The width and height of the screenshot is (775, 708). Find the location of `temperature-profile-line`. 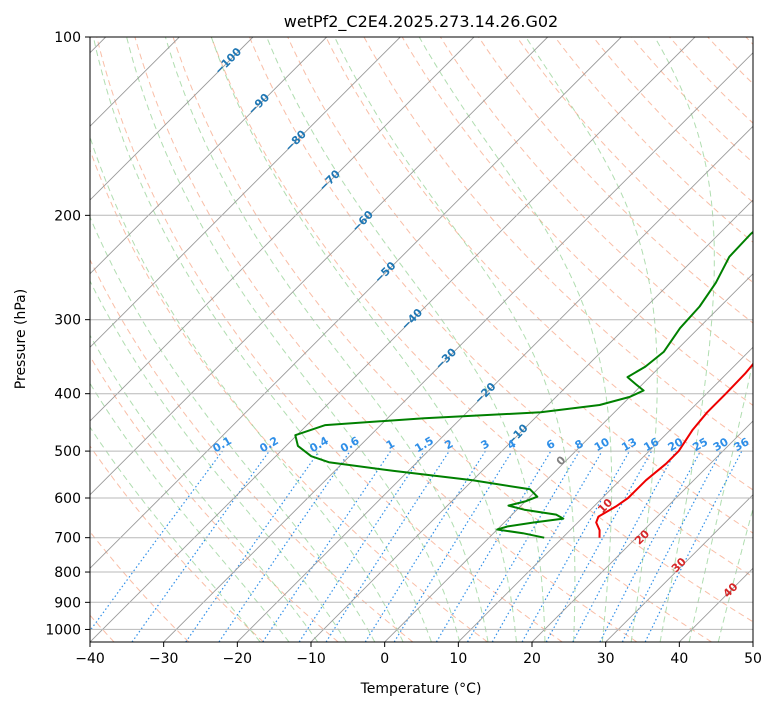

temperature-profile-line is located at coordinates (674, 450).